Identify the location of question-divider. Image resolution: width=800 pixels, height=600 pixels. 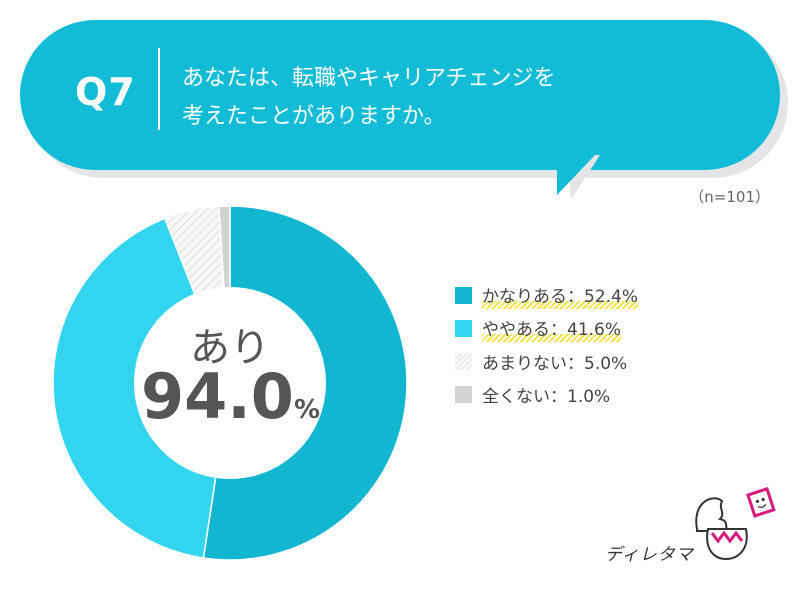
(159, 89).